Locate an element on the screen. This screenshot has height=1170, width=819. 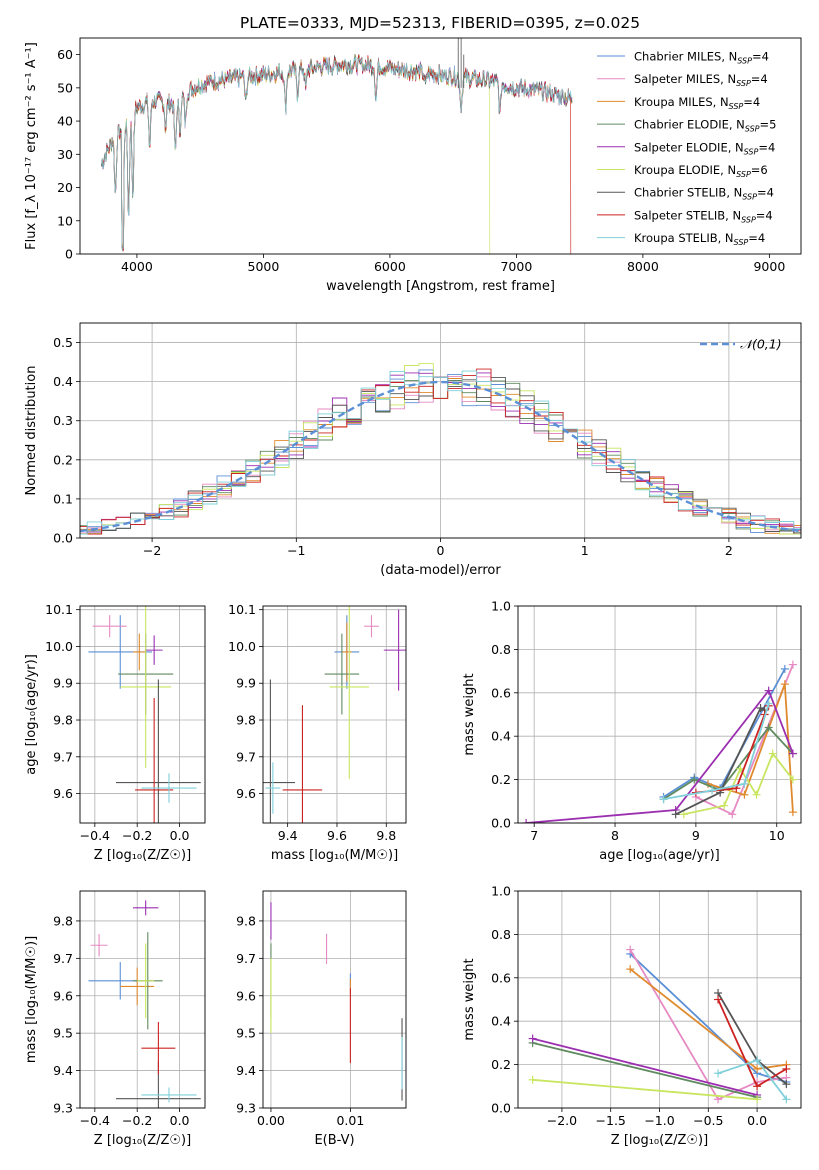
y-tick-label: 0.1 is located at coordinates (63, 498).